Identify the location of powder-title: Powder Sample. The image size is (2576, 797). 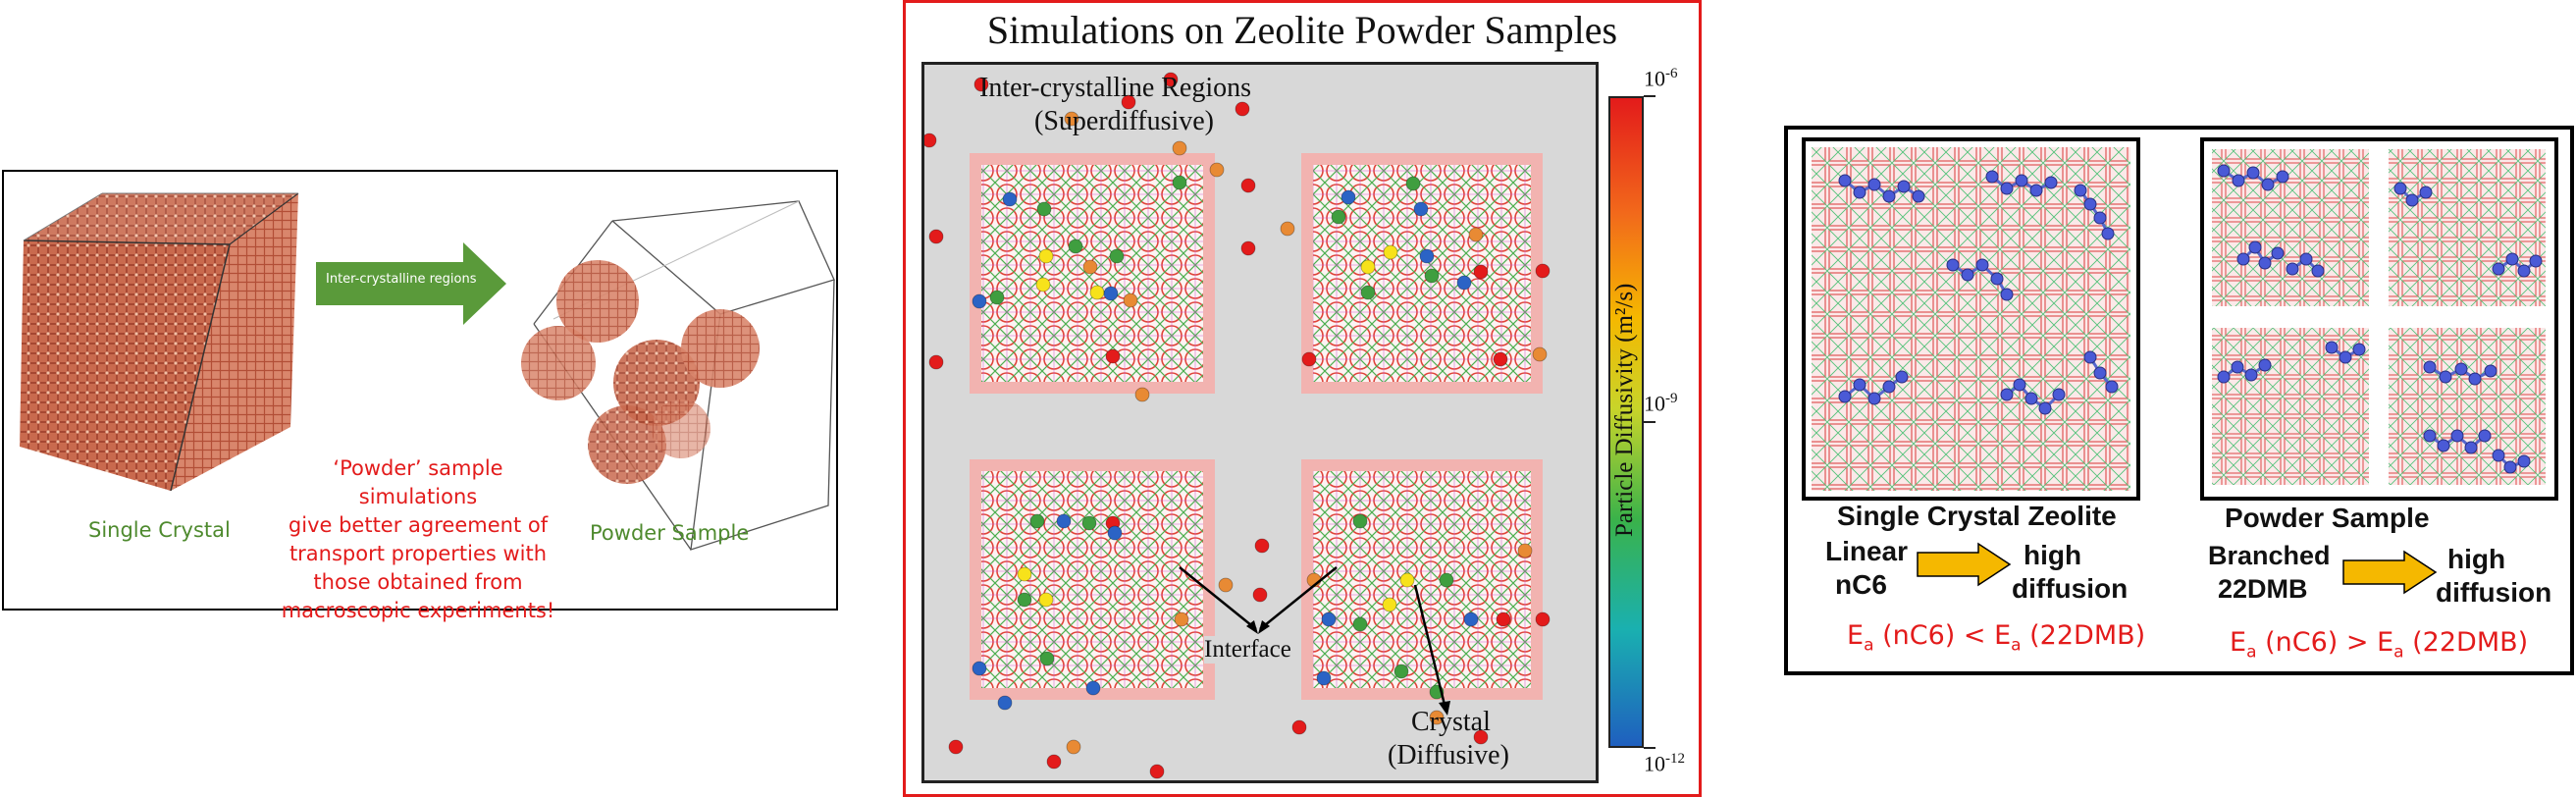
(2327, 518).